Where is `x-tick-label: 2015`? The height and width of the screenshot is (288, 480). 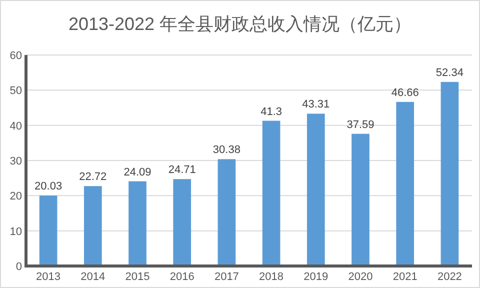
x-tick-label: 2015 is located at coordinates (137, 277).